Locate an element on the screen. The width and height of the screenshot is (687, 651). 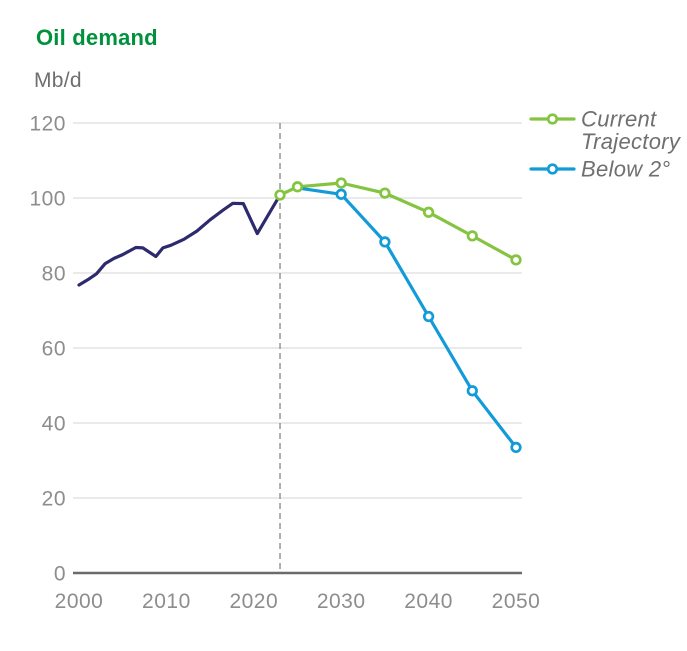
x-tick-label-2030: 2030 is located at coordinates (341, 601).